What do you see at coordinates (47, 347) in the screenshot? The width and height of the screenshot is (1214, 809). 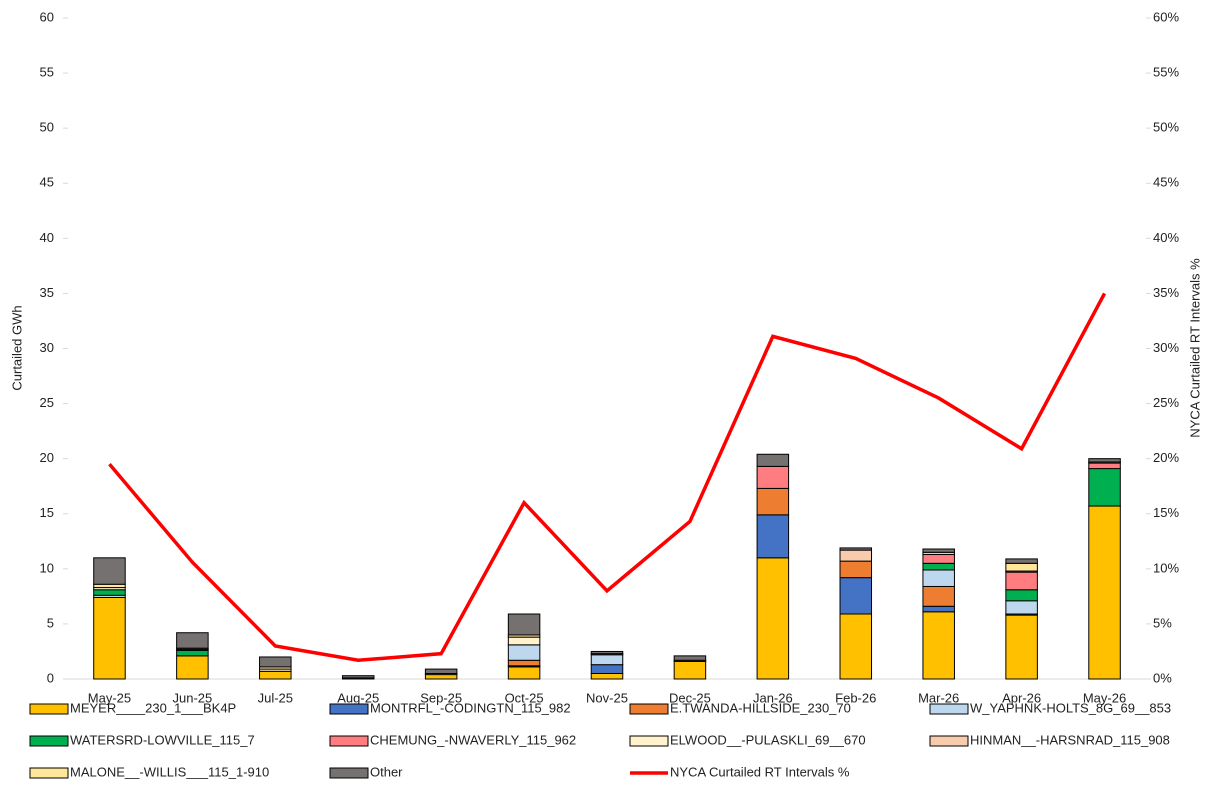 I see `y-tick-label: 30` at bounding box center [47, 347].